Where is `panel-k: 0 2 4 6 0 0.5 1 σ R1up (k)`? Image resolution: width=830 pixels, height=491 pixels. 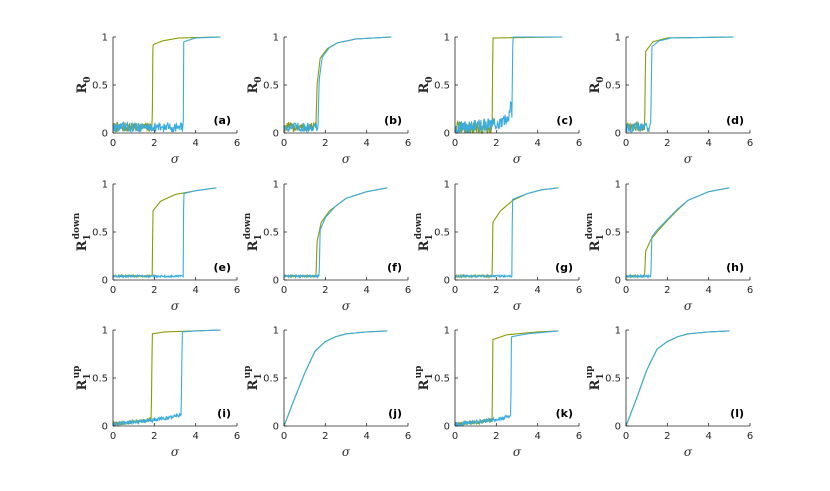
panel-k: 0 2 4 6 0 0.5 1 σ R1up (k) is located at coordinates (498, 393).